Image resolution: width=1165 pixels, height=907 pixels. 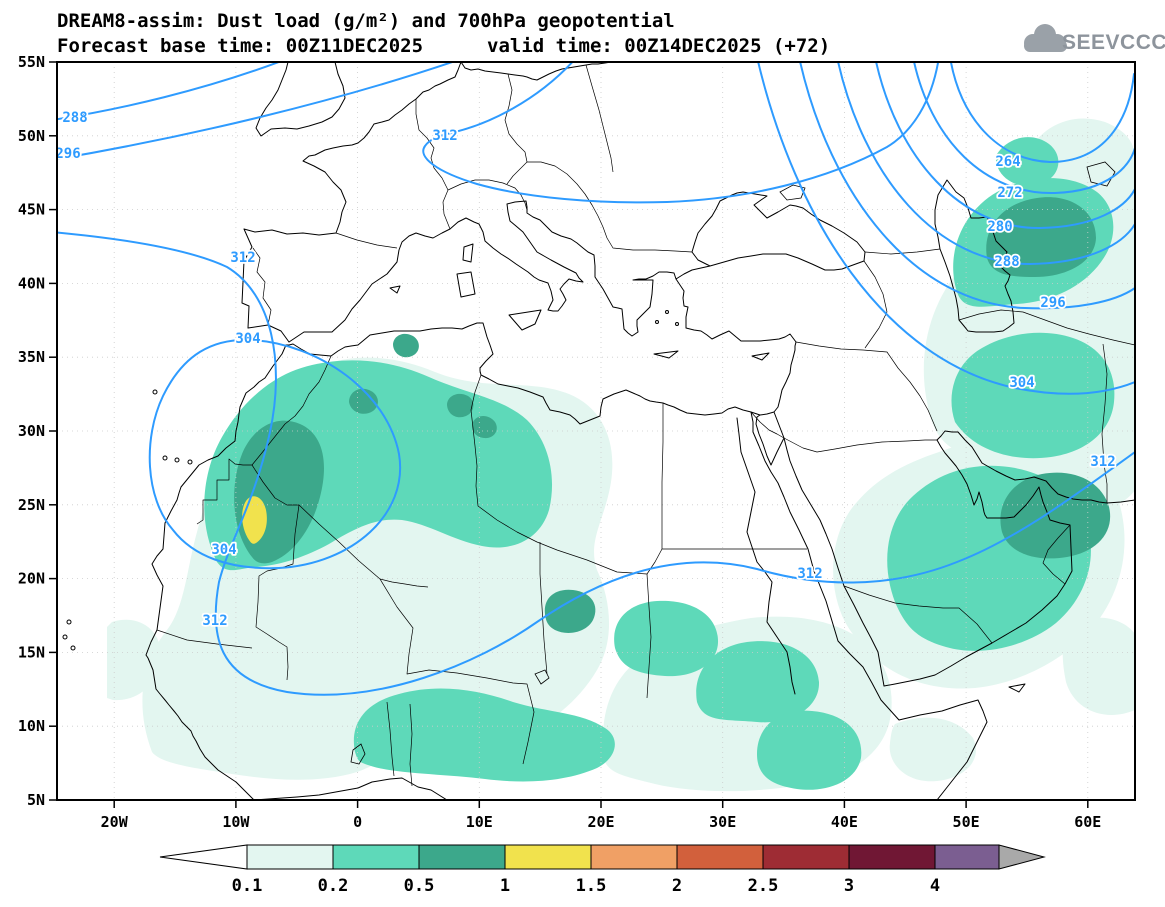 I want to click on island-sardinia, so click(x=466, y=284).